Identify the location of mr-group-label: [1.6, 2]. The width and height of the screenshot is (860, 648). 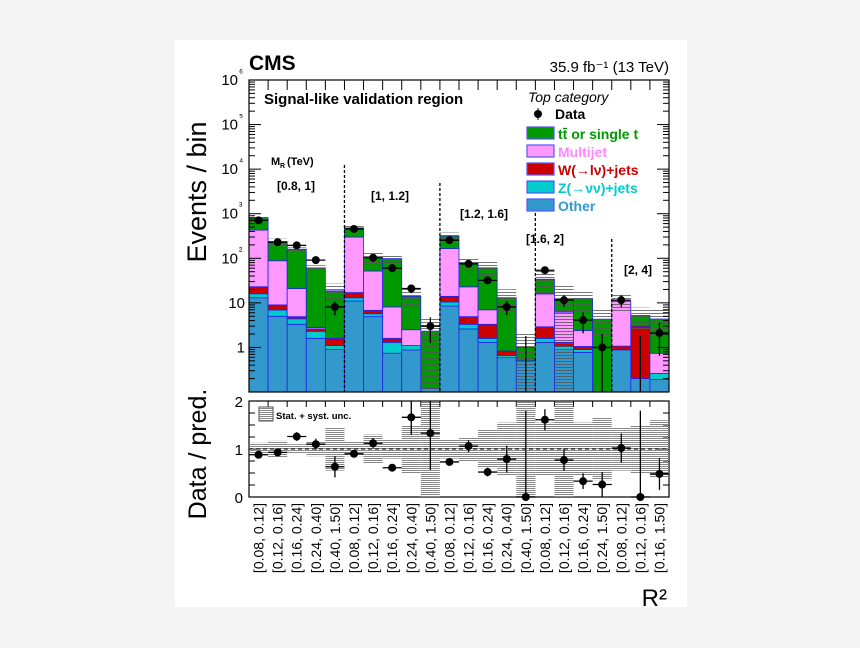
(545, 239).